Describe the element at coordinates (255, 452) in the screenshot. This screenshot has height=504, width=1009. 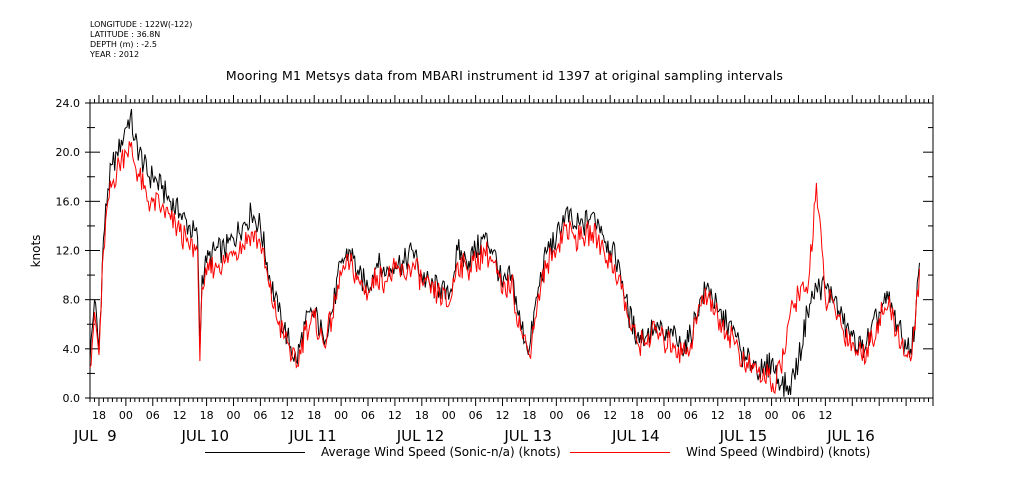
I see `legend-swatch-average` at that location.